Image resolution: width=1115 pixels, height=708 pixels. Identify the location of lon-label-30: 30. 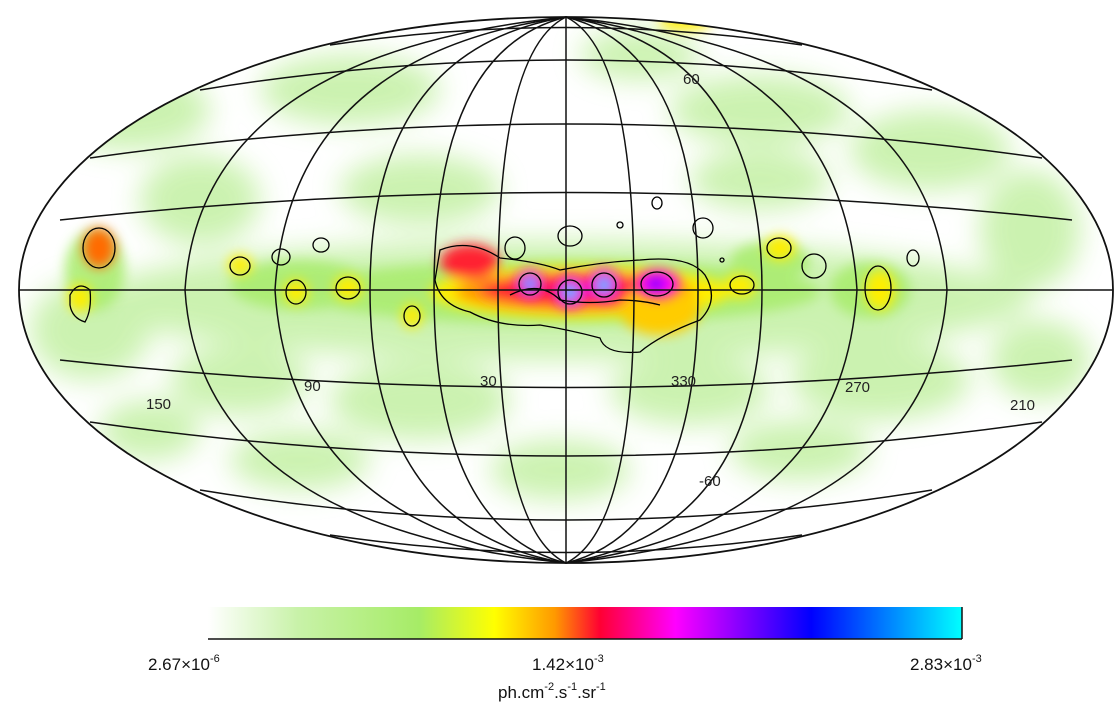
(488, 381).